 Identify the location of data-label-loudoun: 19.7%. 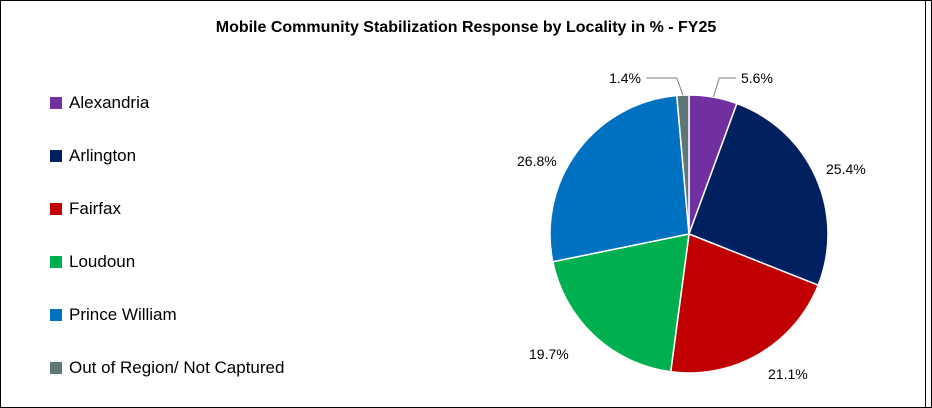
(549, 354).